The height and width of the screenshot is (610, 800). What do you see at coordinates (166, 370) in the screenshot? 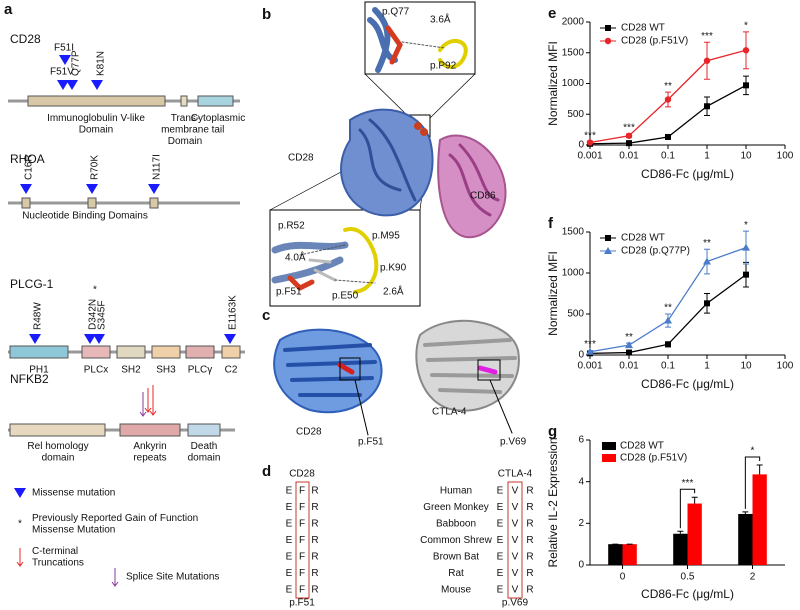
I see `domain-label: SH3` at bounding box center [166, 370].